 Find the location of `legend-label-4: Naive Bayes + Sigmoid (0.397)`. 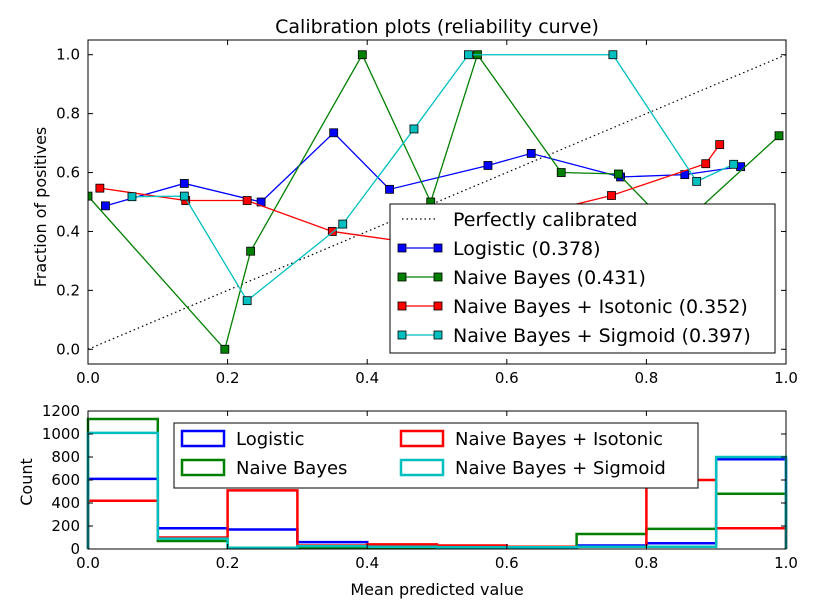

legend-label-4: Naive Bayes + Sigmoid (0.397) is located at coordinates (602, 336).